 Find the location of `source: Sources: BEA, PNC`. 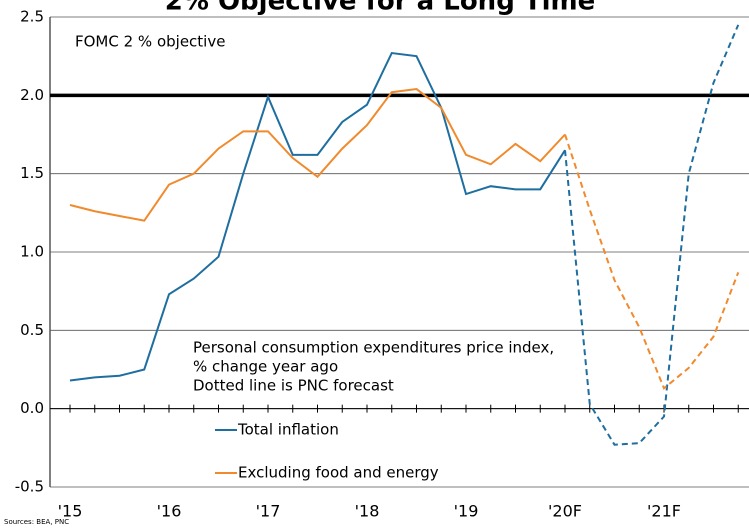

source: Sources: BEA, PNC is located at coordinates (36, 522).